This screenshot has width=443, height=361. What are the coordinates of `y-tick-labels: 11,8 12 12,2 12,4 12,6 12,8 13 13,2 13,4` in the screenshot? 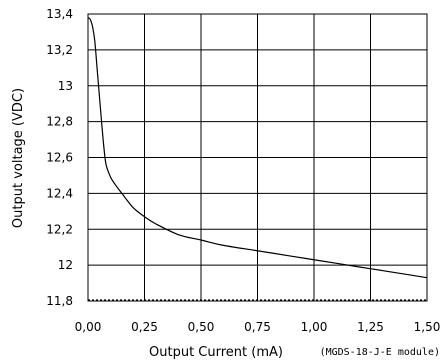 It's located at (59, 157).